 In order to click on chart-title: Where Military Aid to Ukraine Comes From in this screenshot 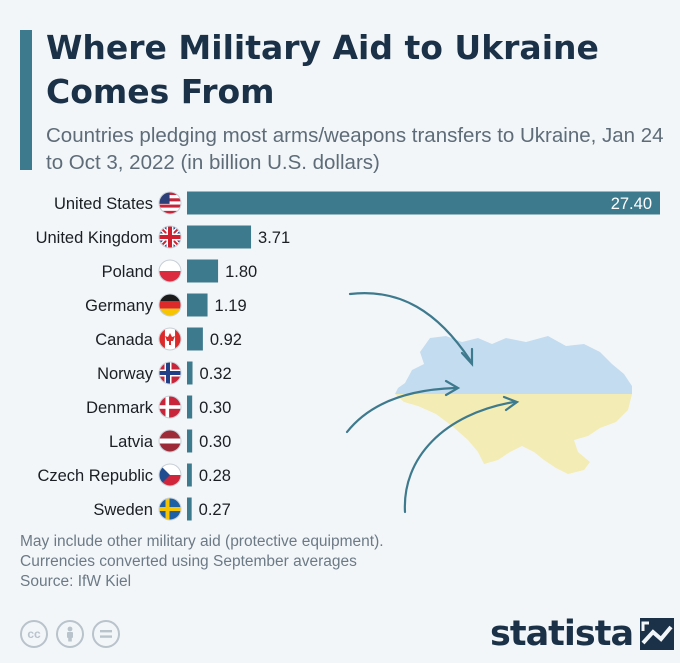, I will do `click(322, 69)`.